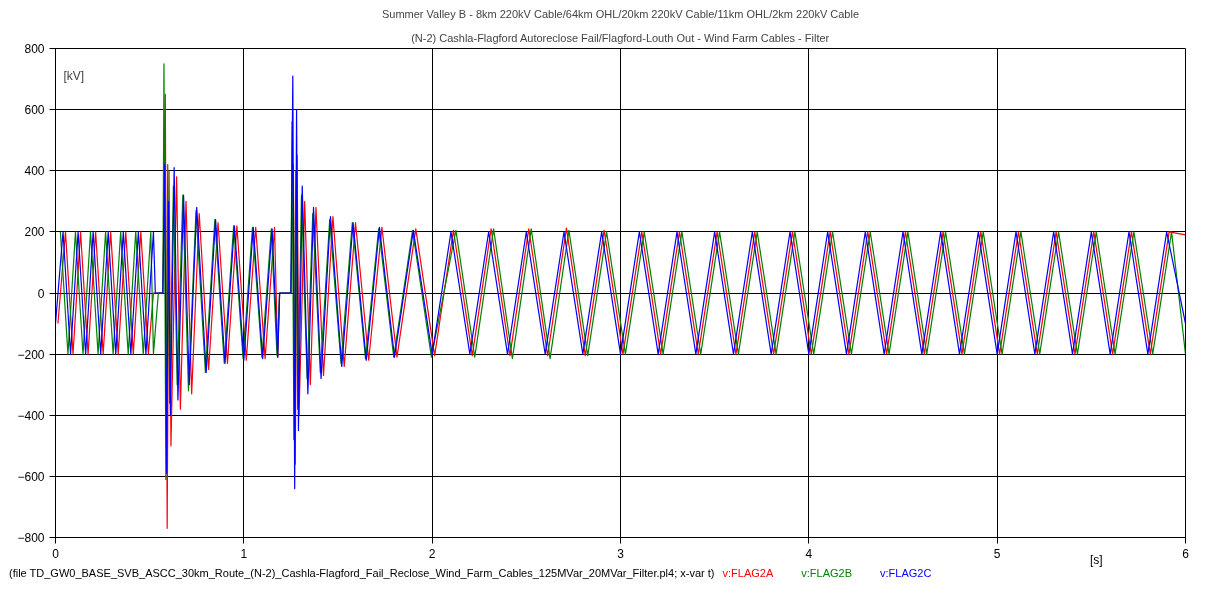 The width and height of the screenshot is (1216, 608). What do you see at coordinates (620, 37) in the screenshot?
I see `chart-subtitle: (N-2) Cashla-Flagford Autoreclose Fail/Flagford-Louth Out - Wind Farm Cables - Filter` at bounding box center [620, 37].